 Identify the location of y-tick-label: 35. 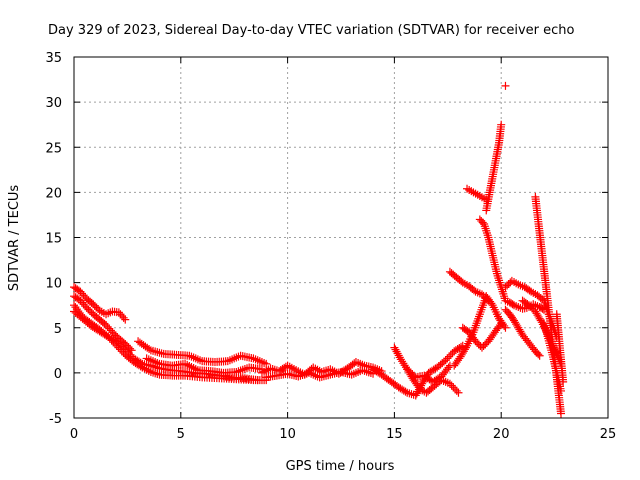
(53, 58).